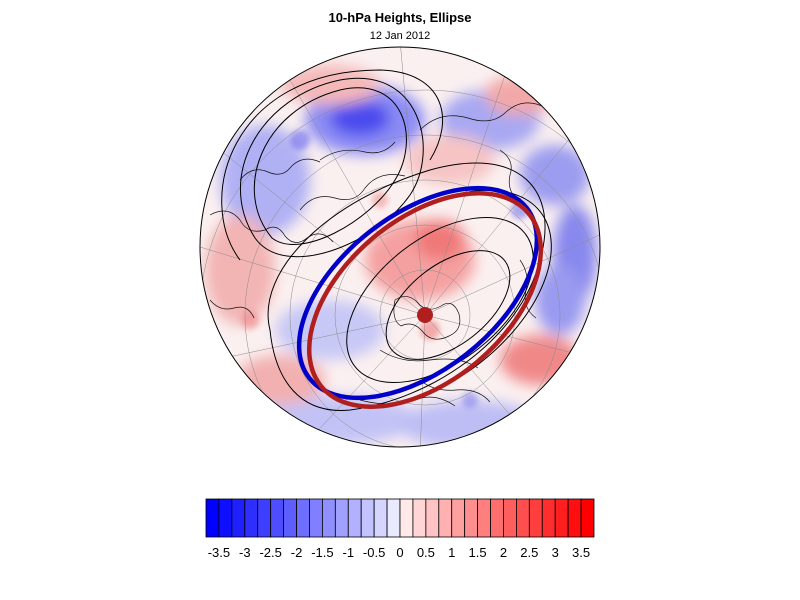 The image size is (800, 600). Describe the element at coordinates (581, 552) in the screenshot. I see `colorbar-tick-label: 3.5` at that location.